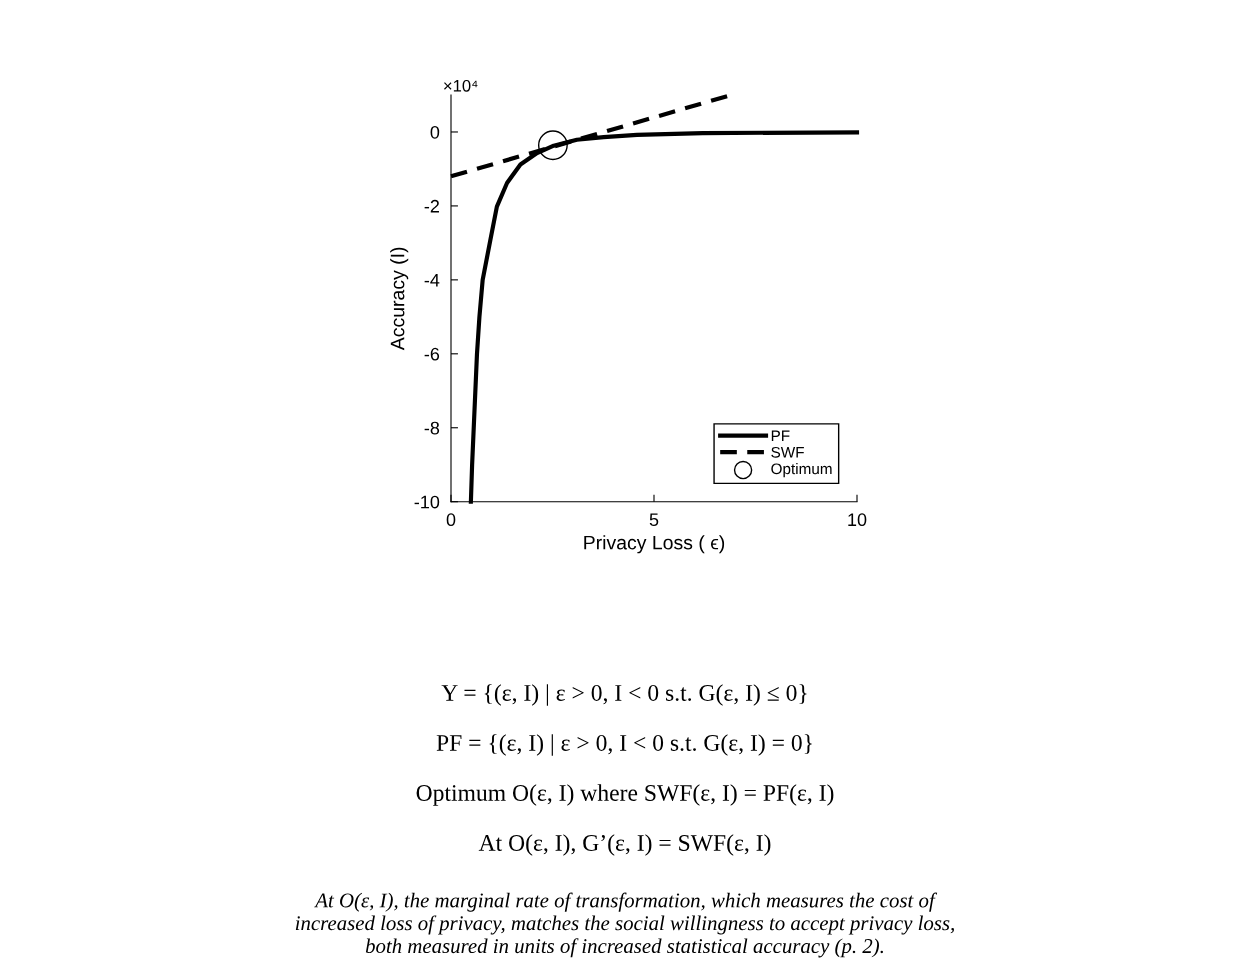 This screenshot has height=970, width=1251. I want to click on y-tick-label: -2, so click(431, 206).